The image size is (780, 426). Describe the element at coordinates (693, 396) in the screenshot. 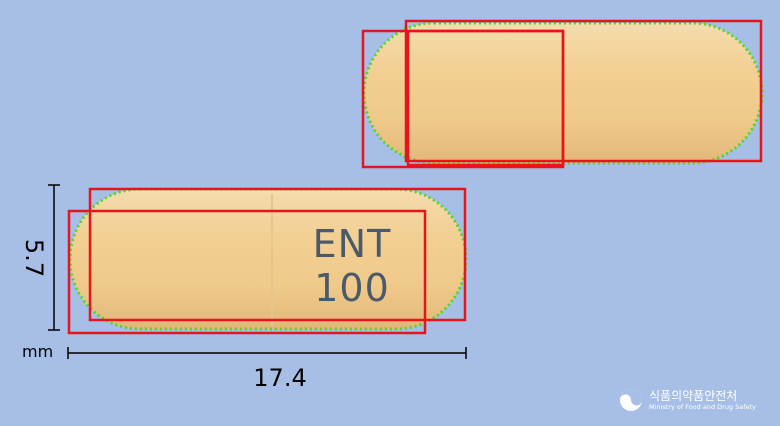

I see `logo-korean-name: 식품의약품안전처` at that location.